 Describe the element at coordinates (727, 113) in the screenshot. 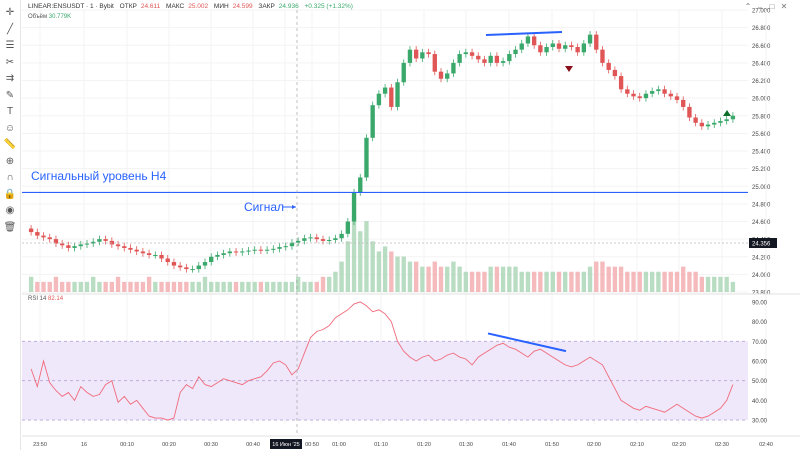

I see `buy-marker` at that location.